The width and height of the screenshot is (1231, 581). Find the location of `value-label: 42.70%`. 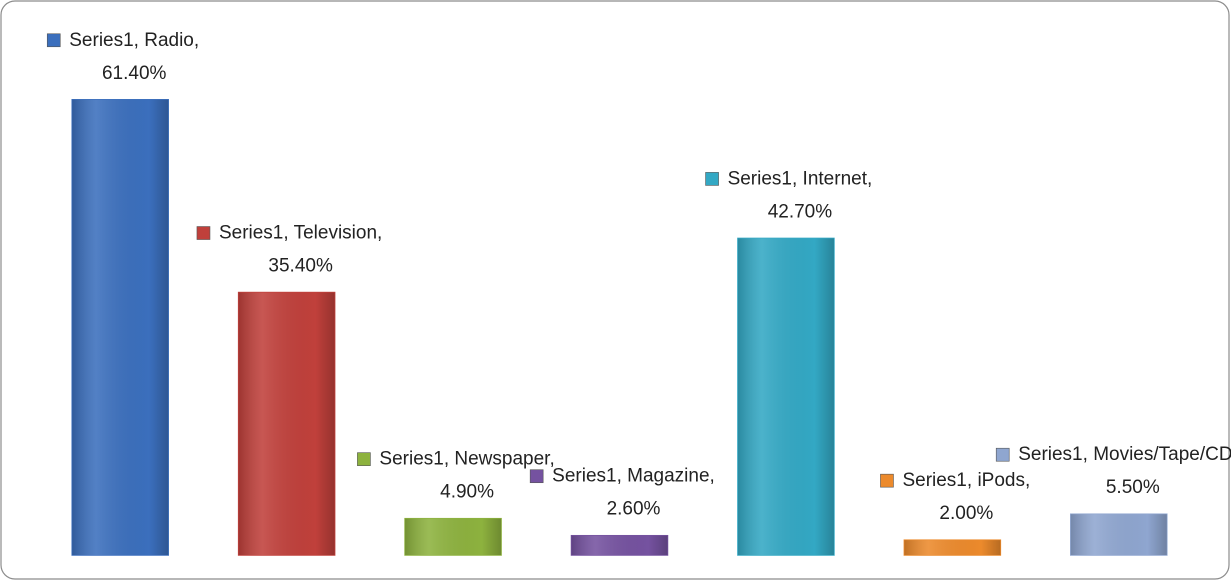

value-label: 42.70% is located at coordinates (800, 211).